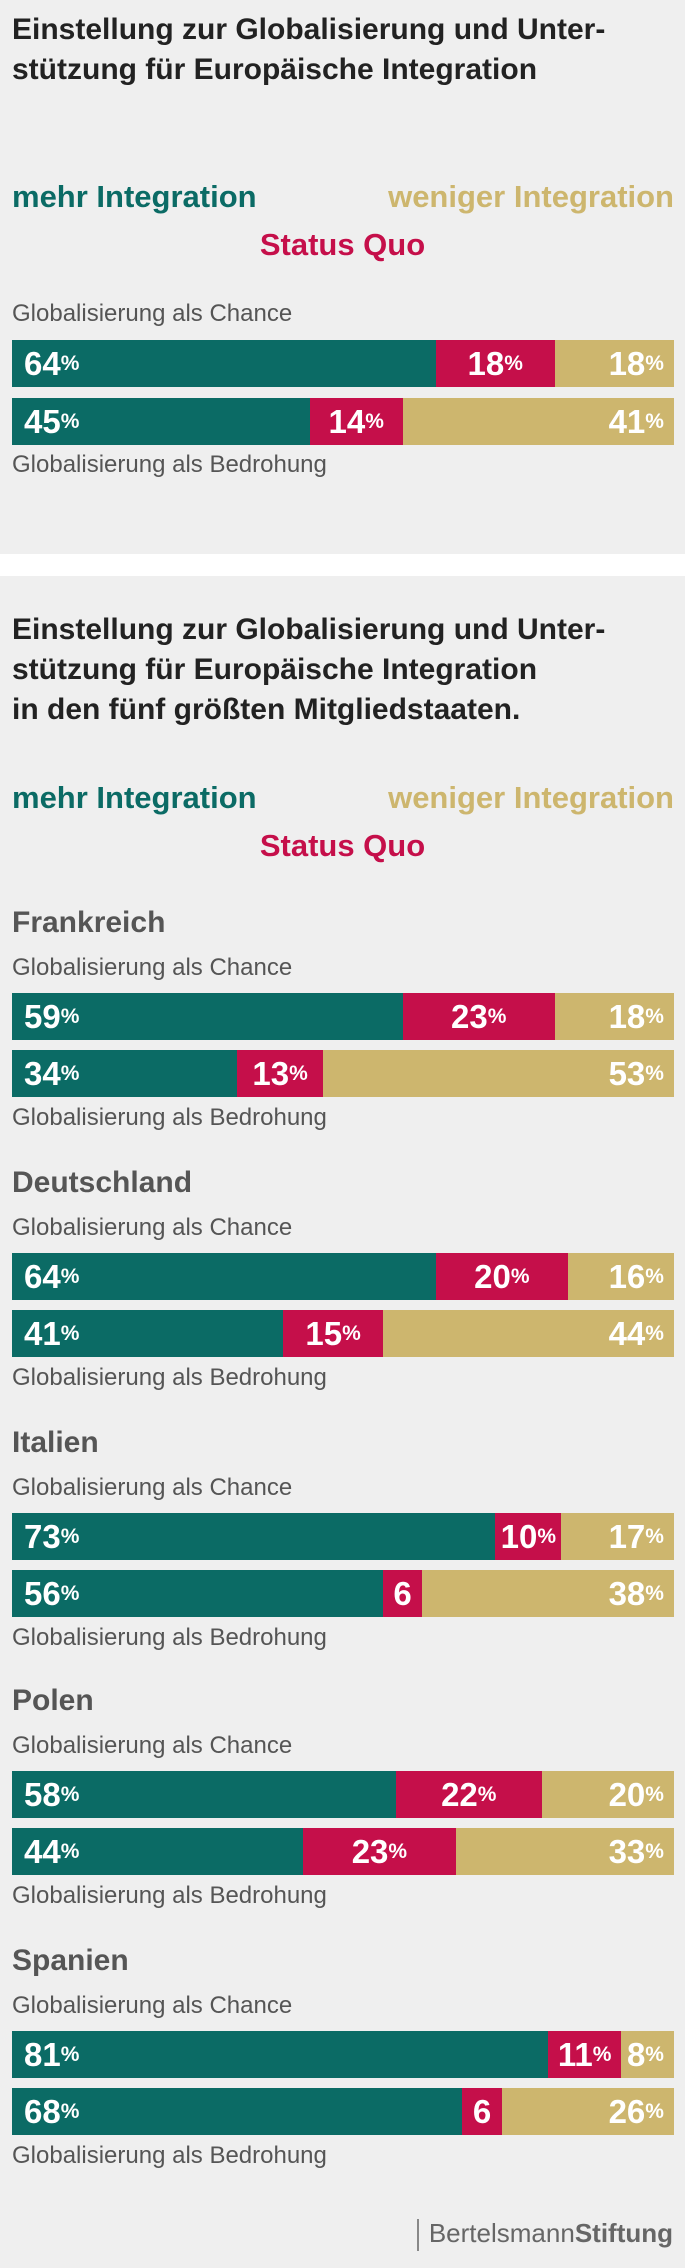  Describe the element at coordinates (207, 1016) in the screenshot. I see `frankreich-chance-bar-more-integration-segment: 59%` at that location.